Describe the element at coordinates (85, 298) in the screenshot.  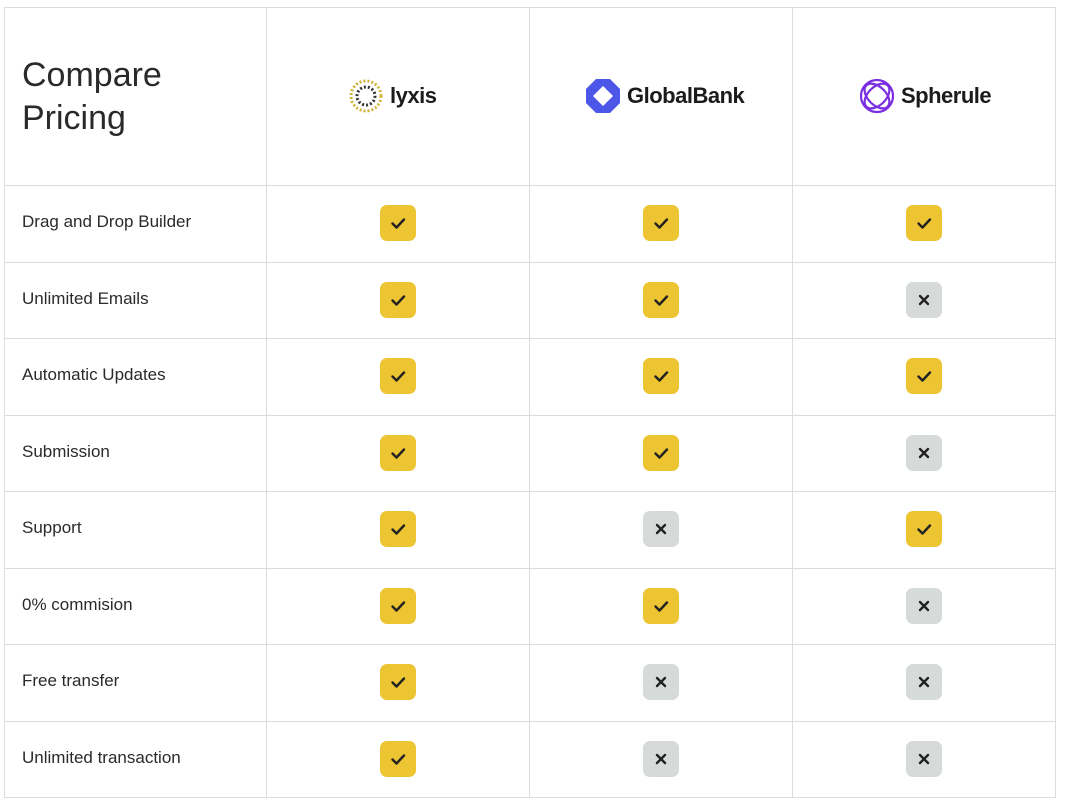
I see `feature-label: Unlimited Emails` at that location.